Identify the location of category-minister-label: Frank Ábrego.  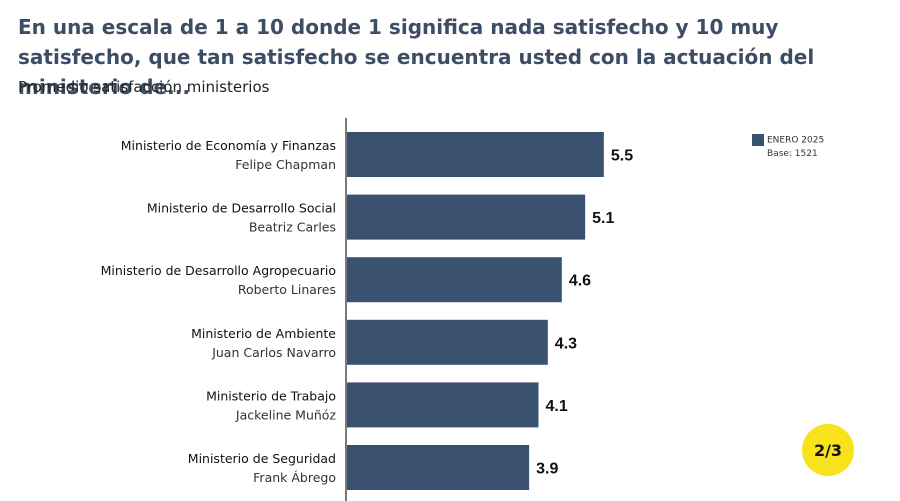
(294, 477).